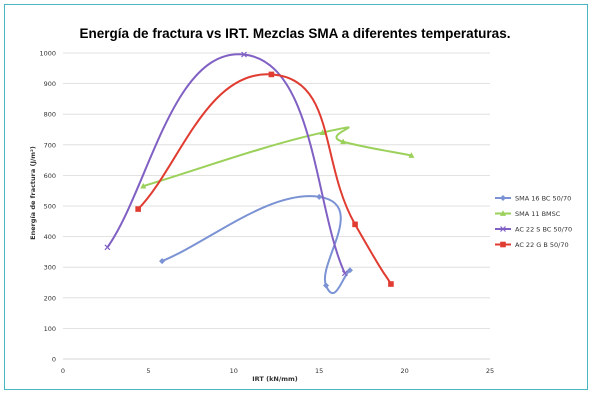 The height and width of the screenshot is (396, 596). Describe the element at coordinates (50, 115) in the screenshot. I see `y-tick-label-800: 800` at that location.